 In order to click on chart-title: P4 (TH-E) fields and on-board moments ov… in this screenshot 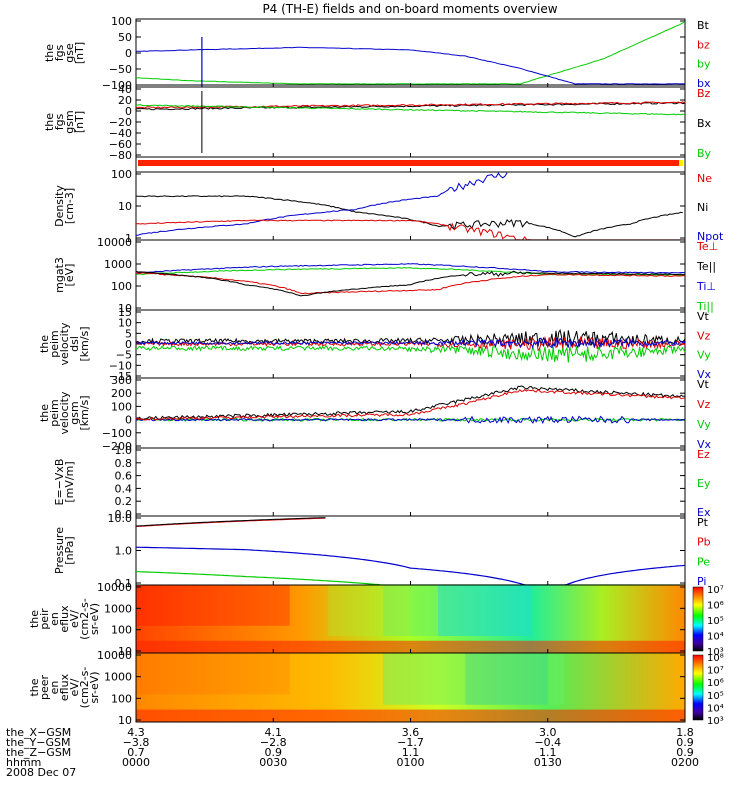, I will do `click(409, 9)`.